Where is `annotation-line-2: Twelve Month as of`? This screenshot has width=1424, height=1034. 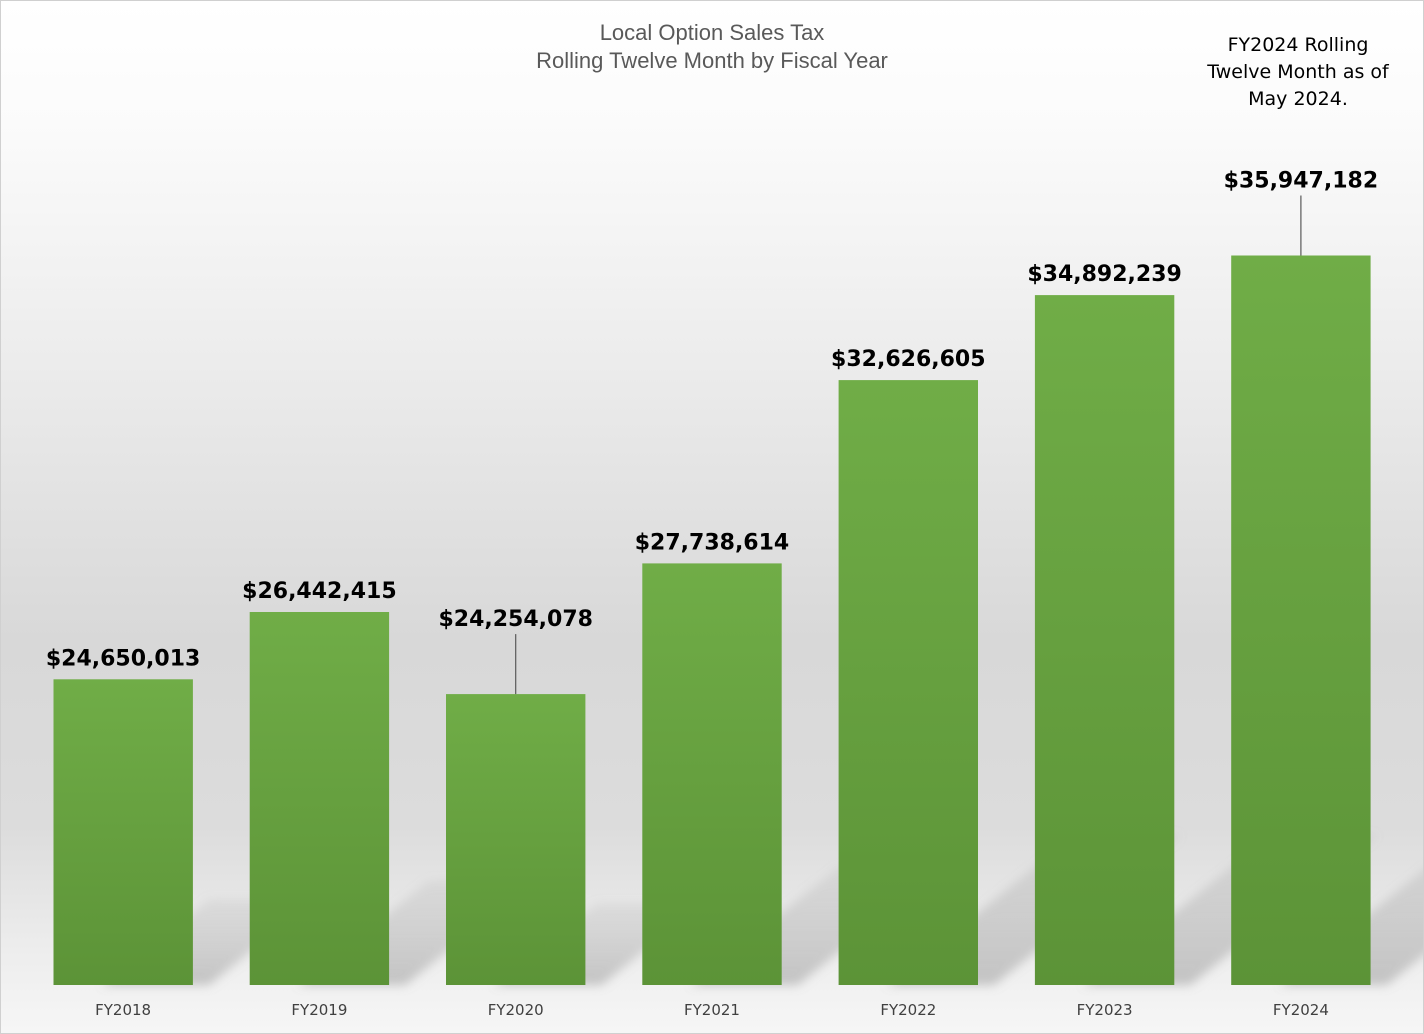
annotation-line-2: Twelve Month as of is located at coordinates (1298, 72).